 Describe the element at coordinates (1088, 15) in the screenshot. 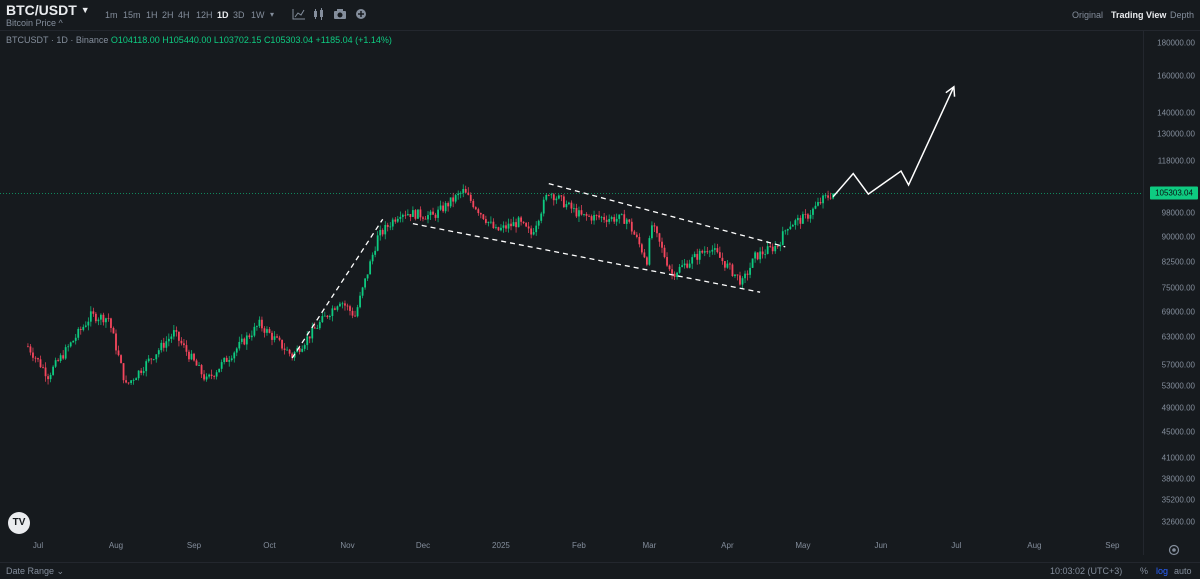

I see `view-original: Original` at that location.